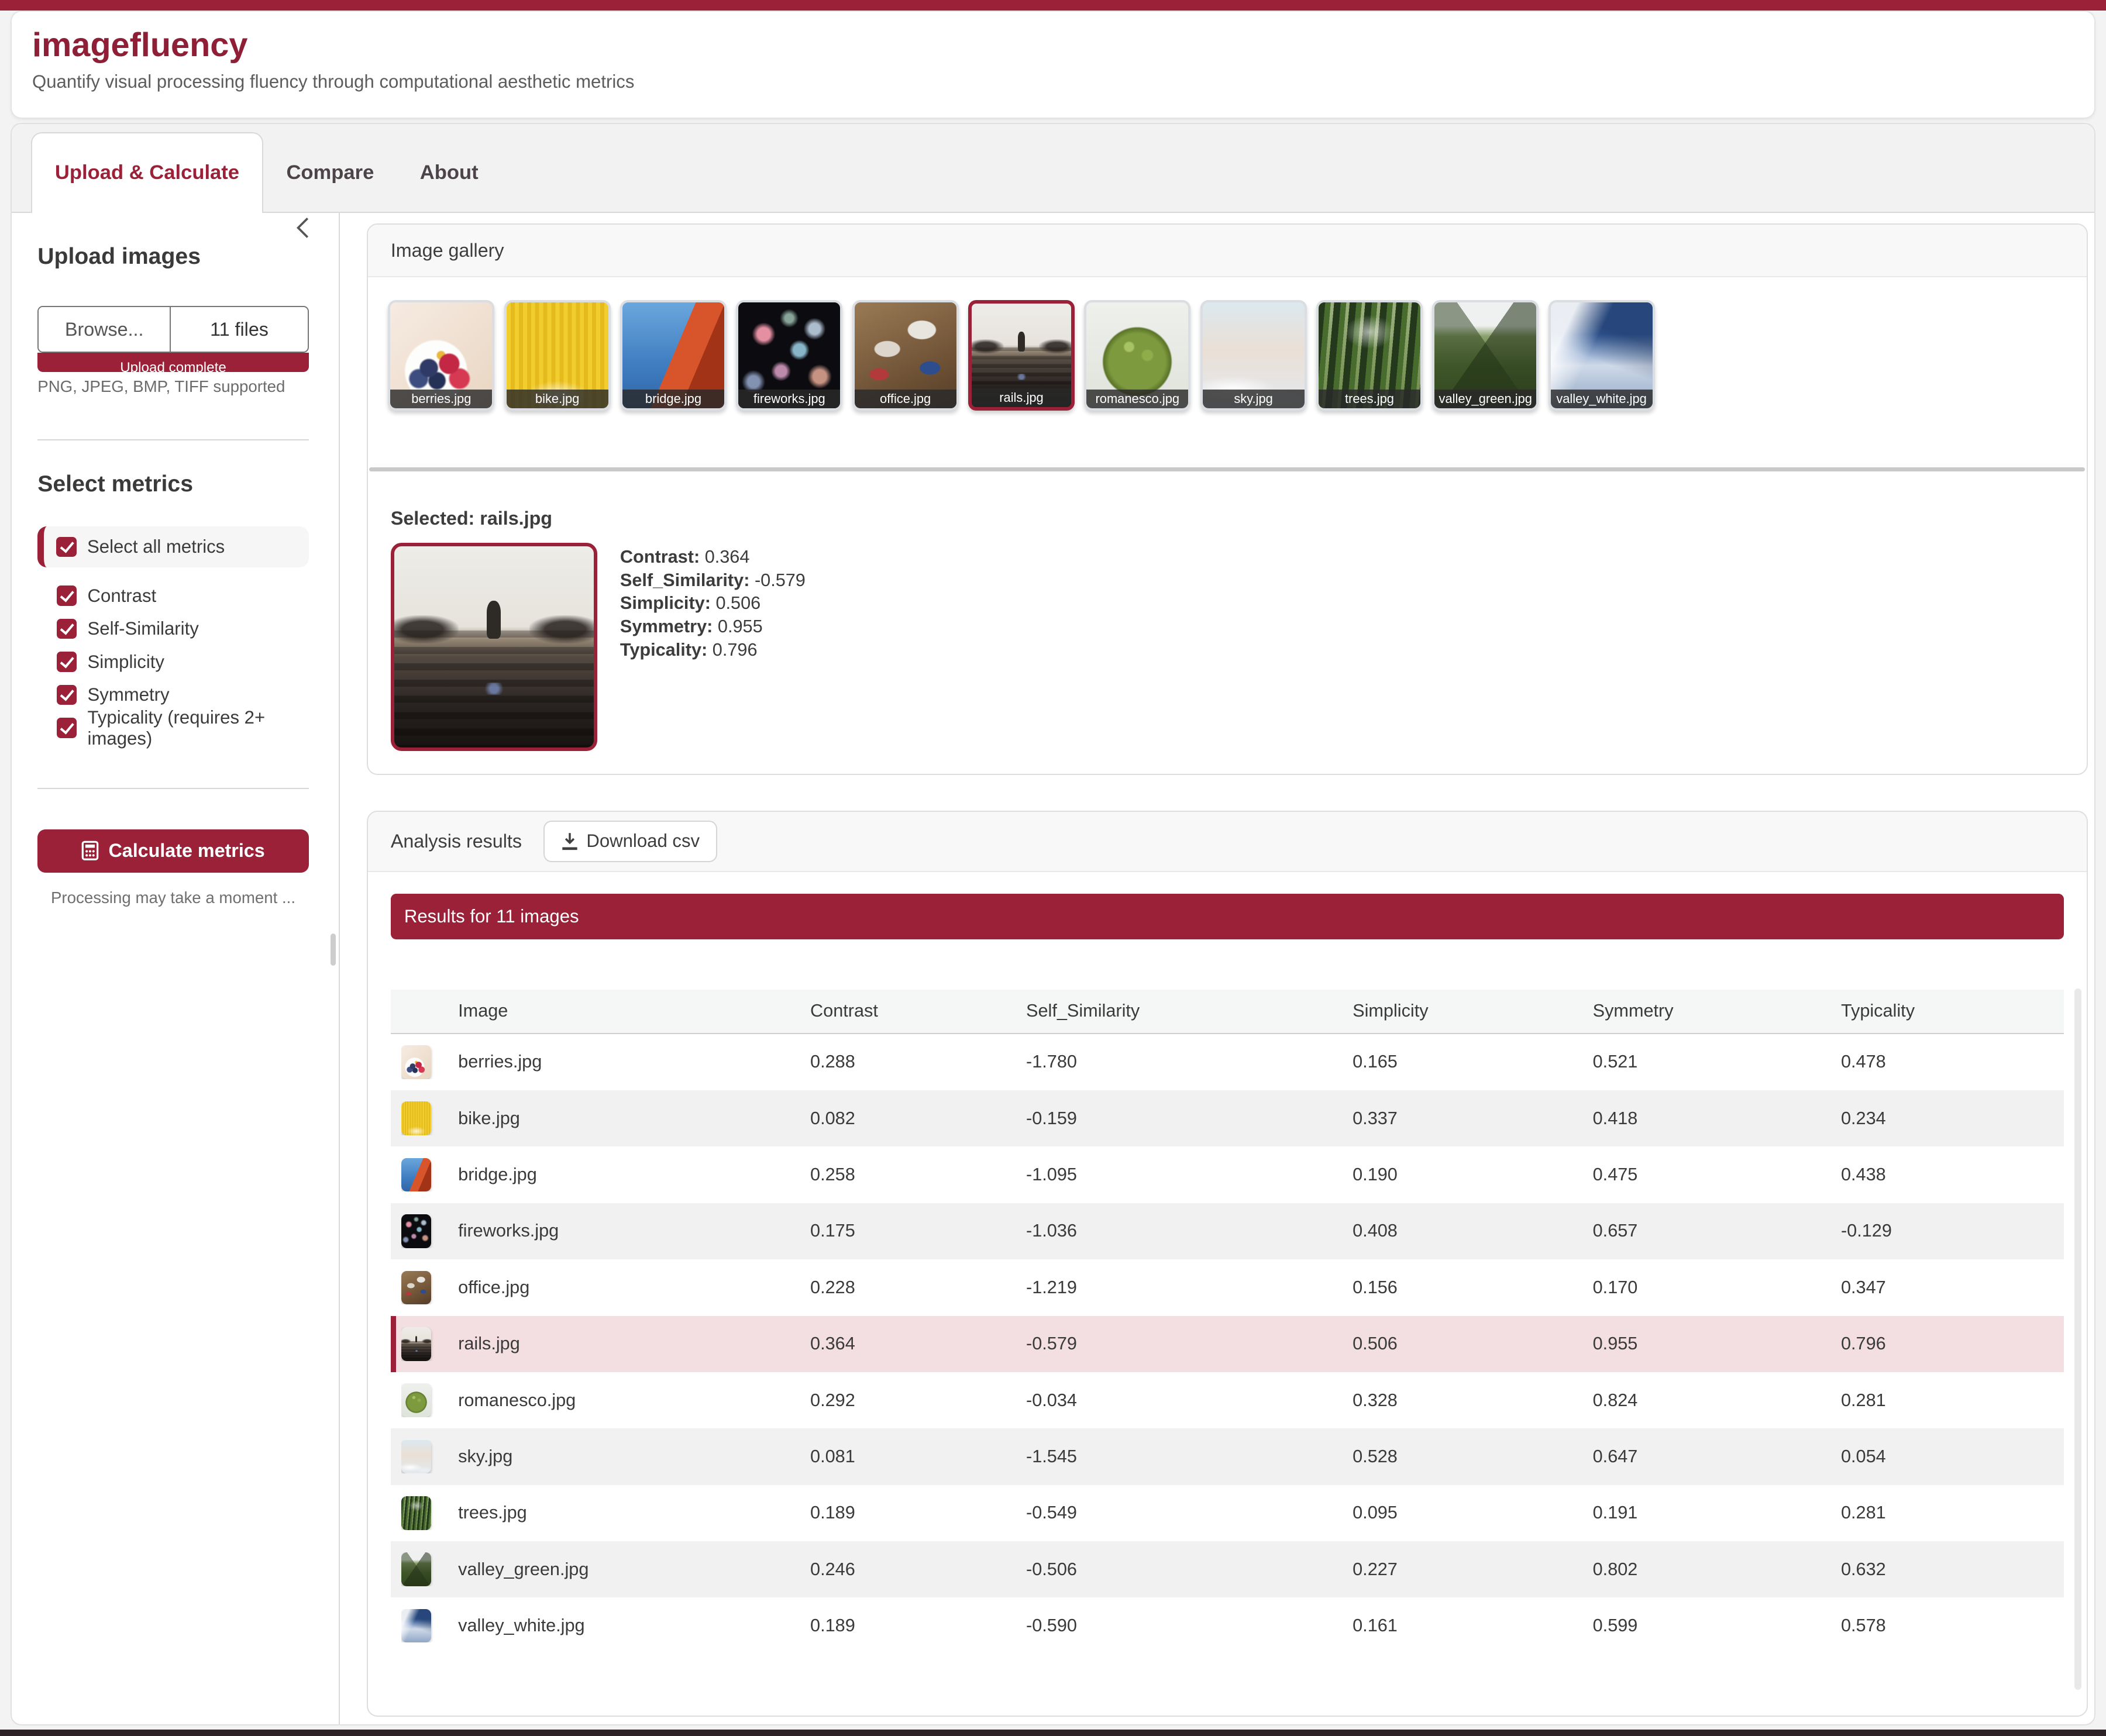 The height and width of the screenshot is (1736, 2106). Describe the element at coordinates (844, 1011) in the screenshot. I see `column-header-contrast: Contrast` at that location.